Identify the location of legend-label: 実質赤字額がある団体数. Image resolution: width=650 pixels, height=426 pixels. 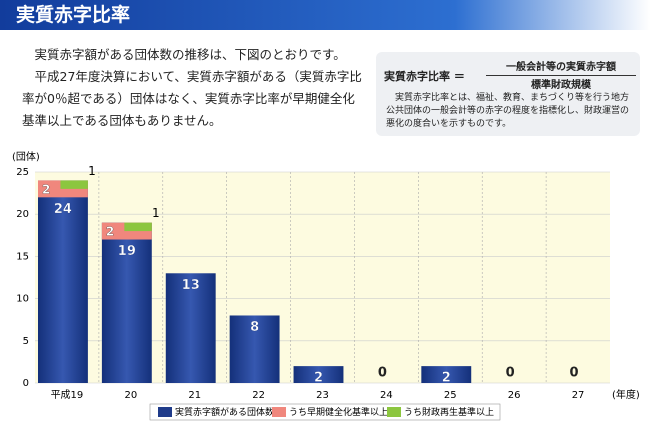
(224, 412).